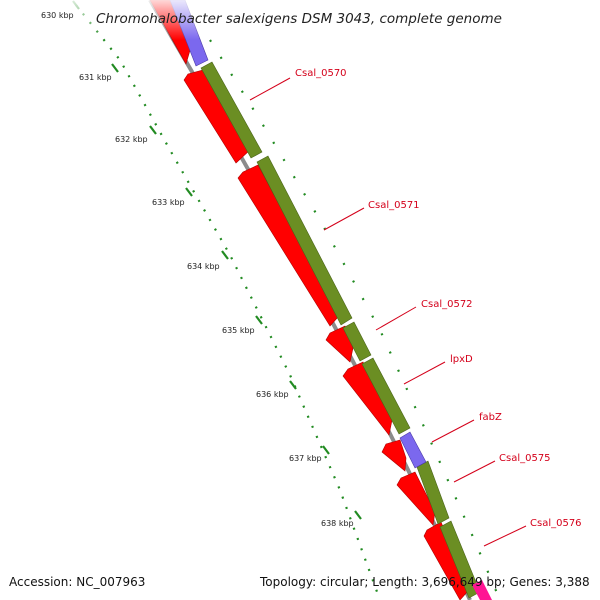 The width and height of the screenshot is (600, 600). I want to click on tick-label-632: 632 kbp, so click(131, 139).